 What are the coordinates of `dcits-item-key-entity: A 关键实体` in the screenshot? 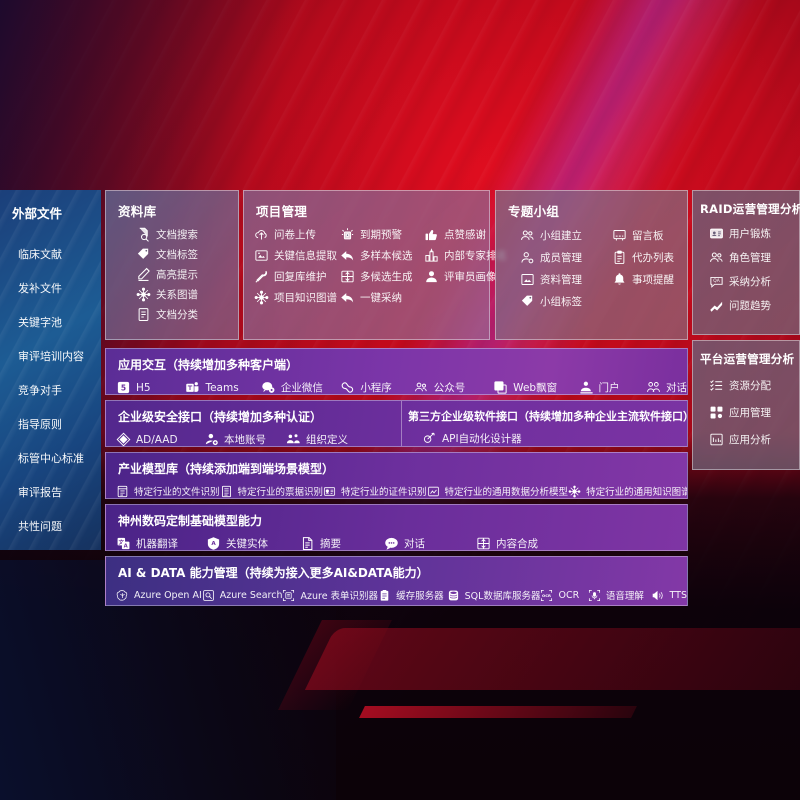 It's located at (253, 543).